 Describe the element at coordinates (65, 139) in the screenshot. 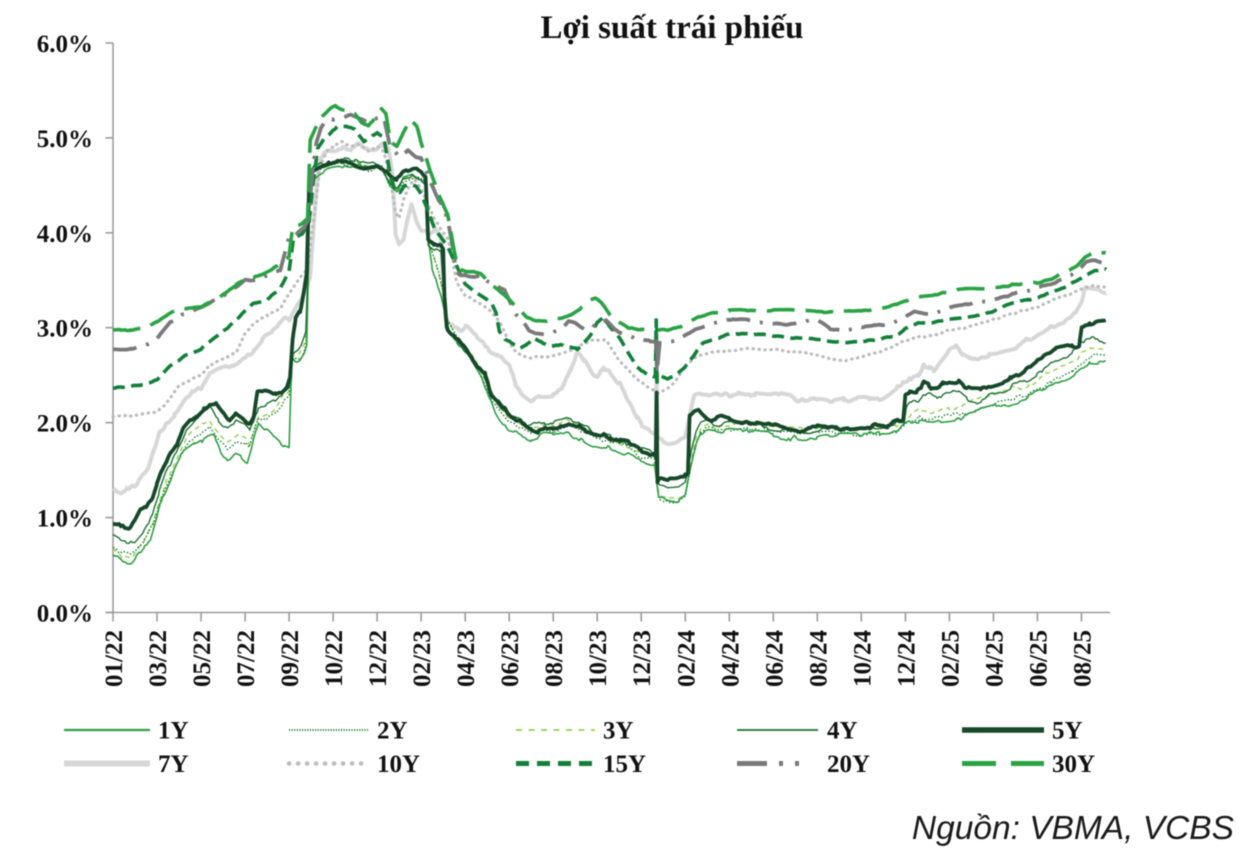

I see `svg-text: 5.0%` at that location.